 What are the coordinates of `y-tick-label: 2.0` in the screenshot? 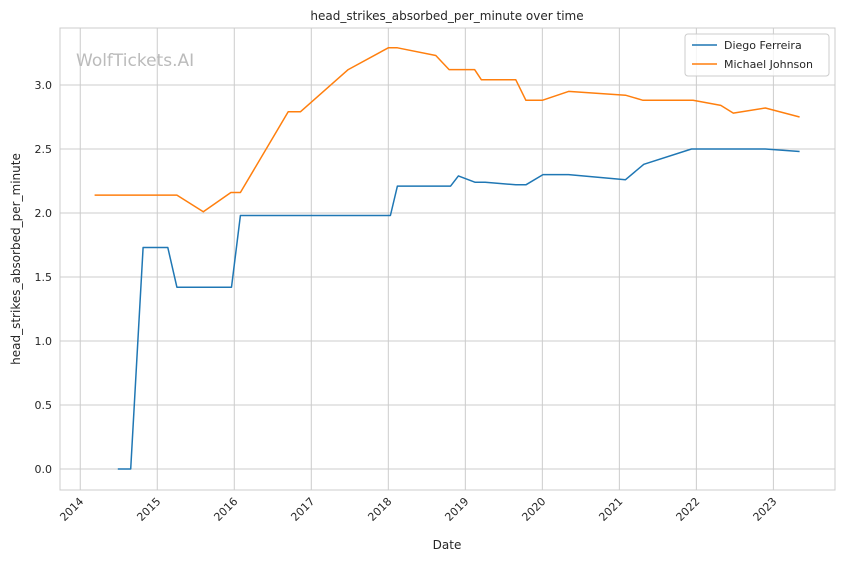 It's located at (44, 213).